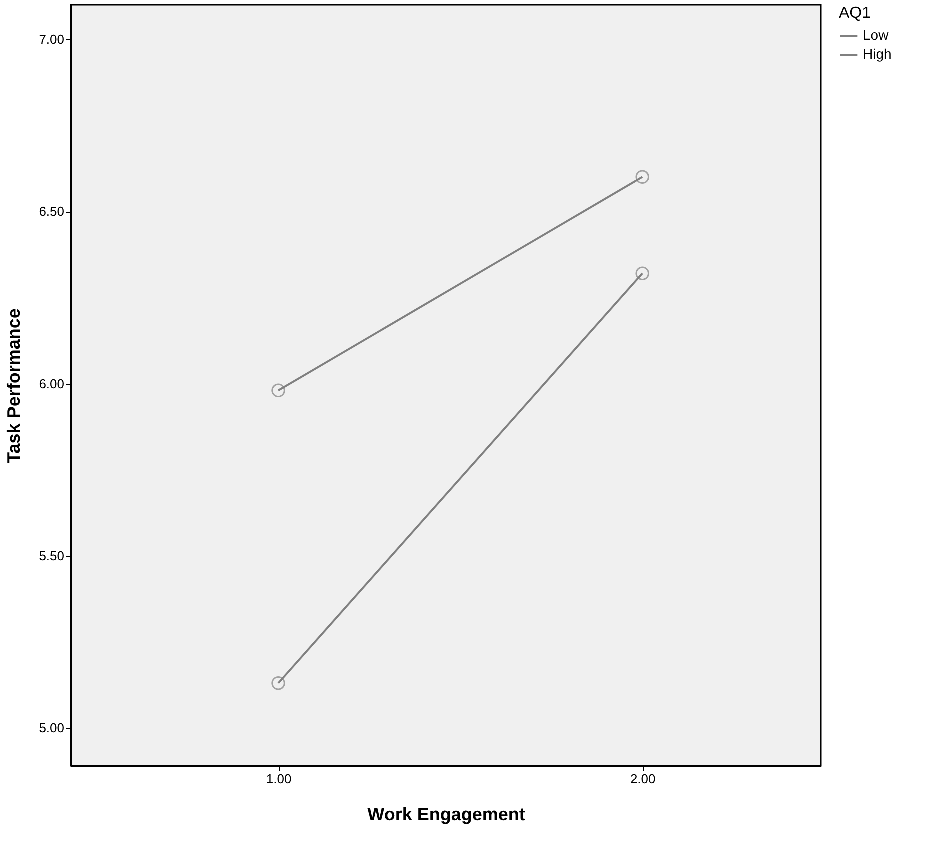 Image resolution: width=942 pixels, height=858 pixels. What do you see at coordinates (855, 13) in the screenshot?
I see `legend-title: AQ1` at bounding box center [855, 13].